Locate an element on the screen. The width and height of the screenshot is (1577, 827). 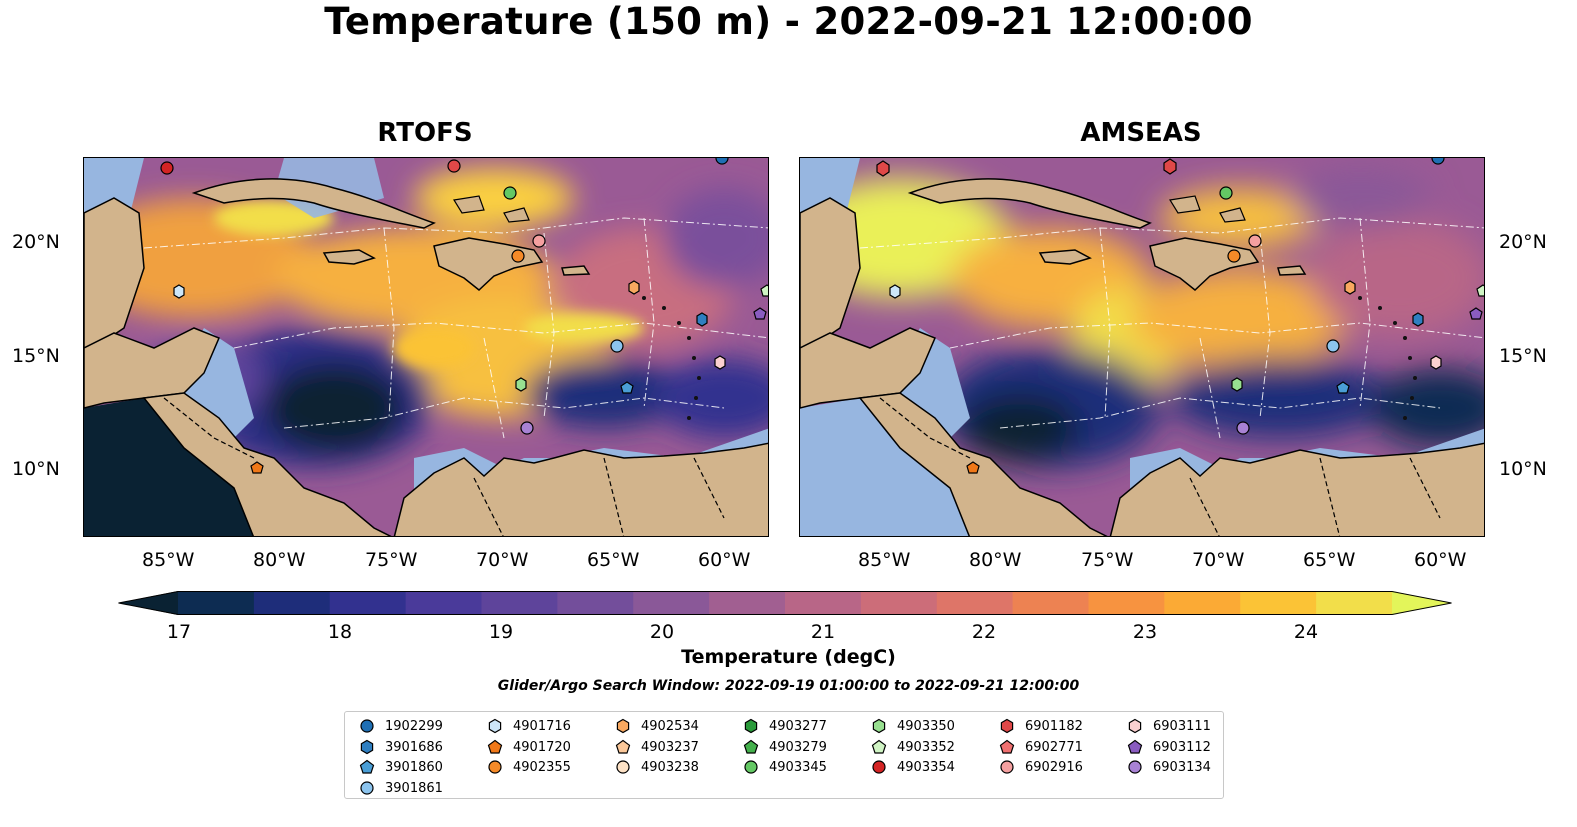
legend-label: 3901860 is located at coordinates (414, 767).